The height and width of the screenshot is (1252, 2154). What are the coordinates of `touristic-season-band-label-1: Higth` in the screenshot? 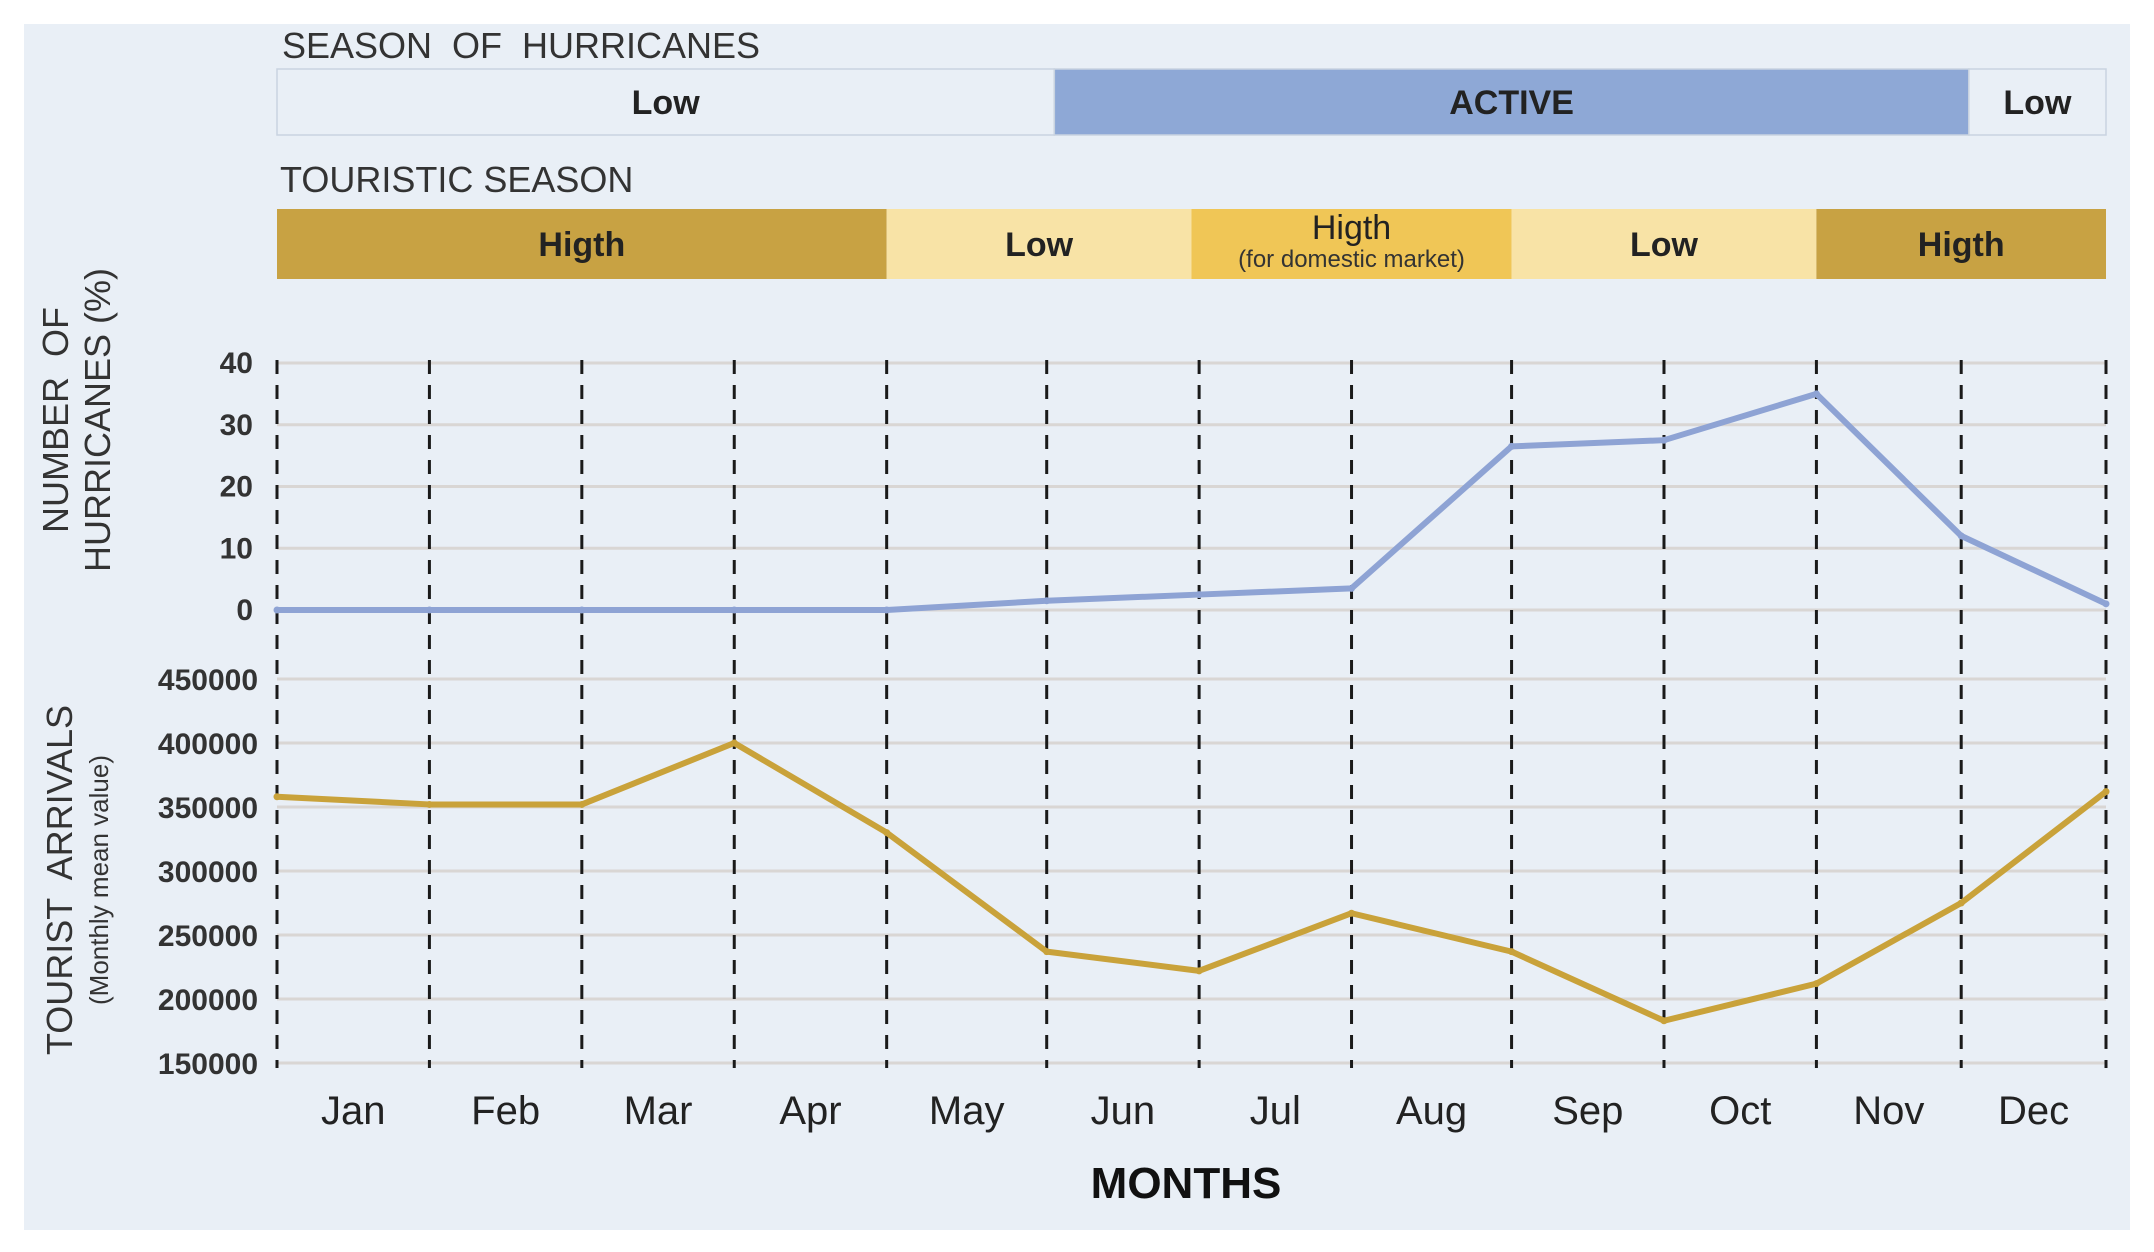 It's located at (581, 245).